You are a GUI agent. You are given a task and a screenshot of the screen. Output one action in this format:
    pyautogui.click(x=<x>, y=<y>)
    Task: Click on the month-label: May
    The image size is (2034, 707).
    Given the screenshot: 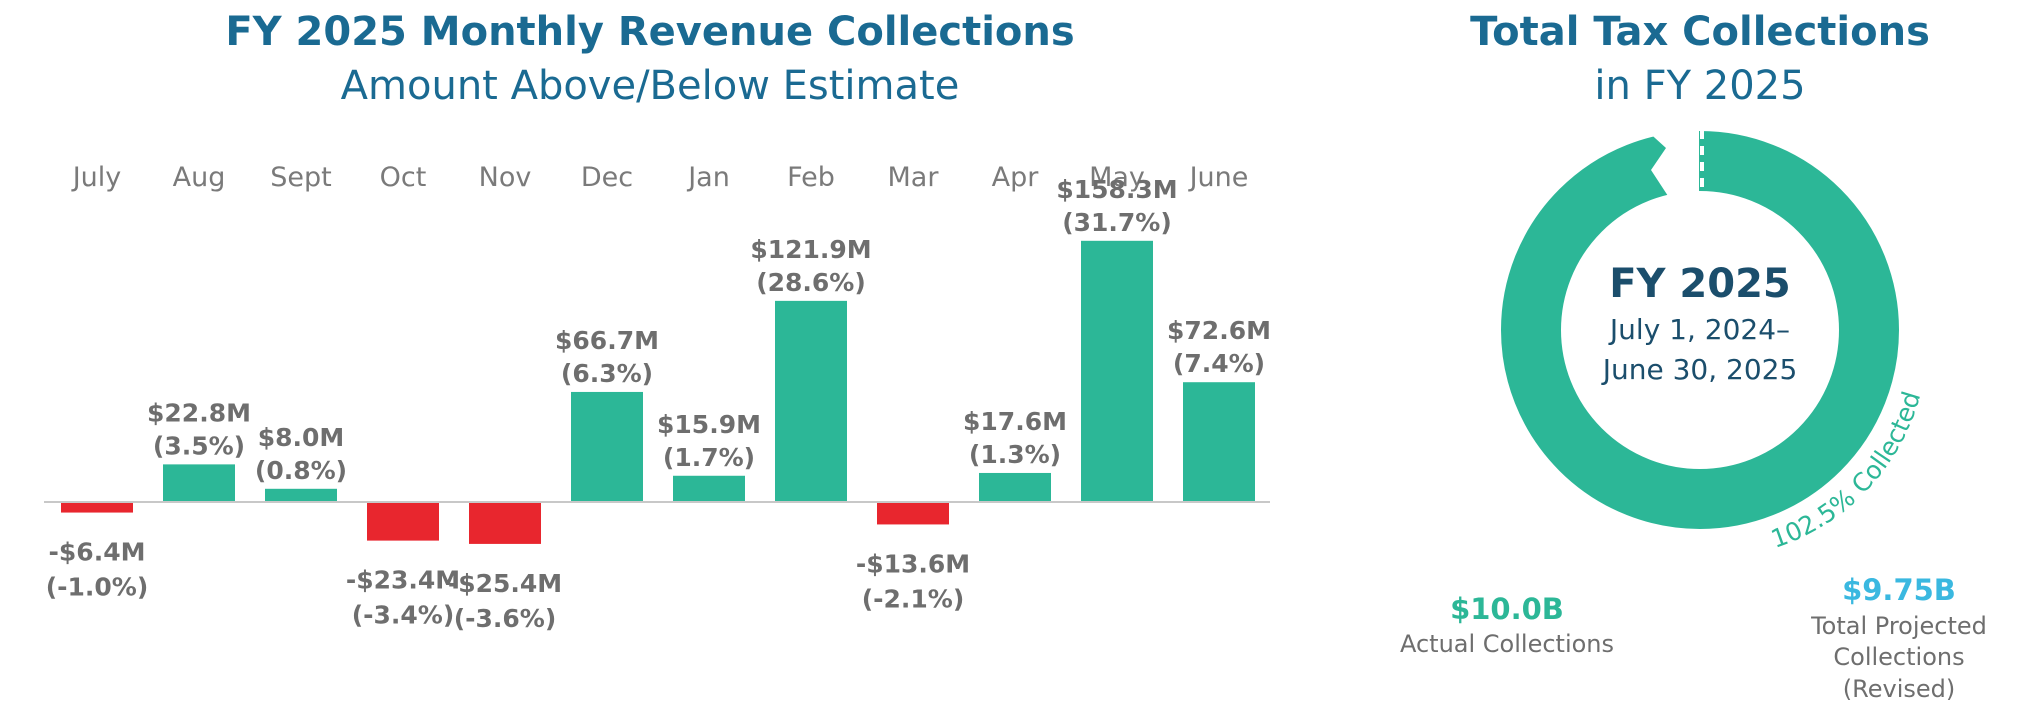 What is the action you would take?
    pyautogui.click(x=1117, y=177)
    